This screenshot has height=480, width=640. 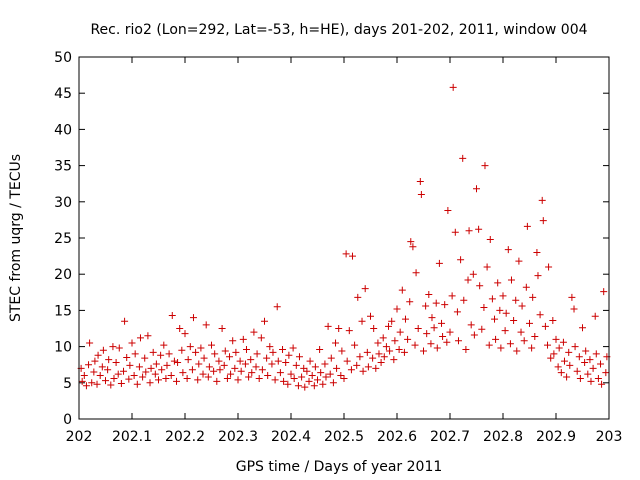 I want to click on y-tick-label: 15, so click(x=63, y=311).